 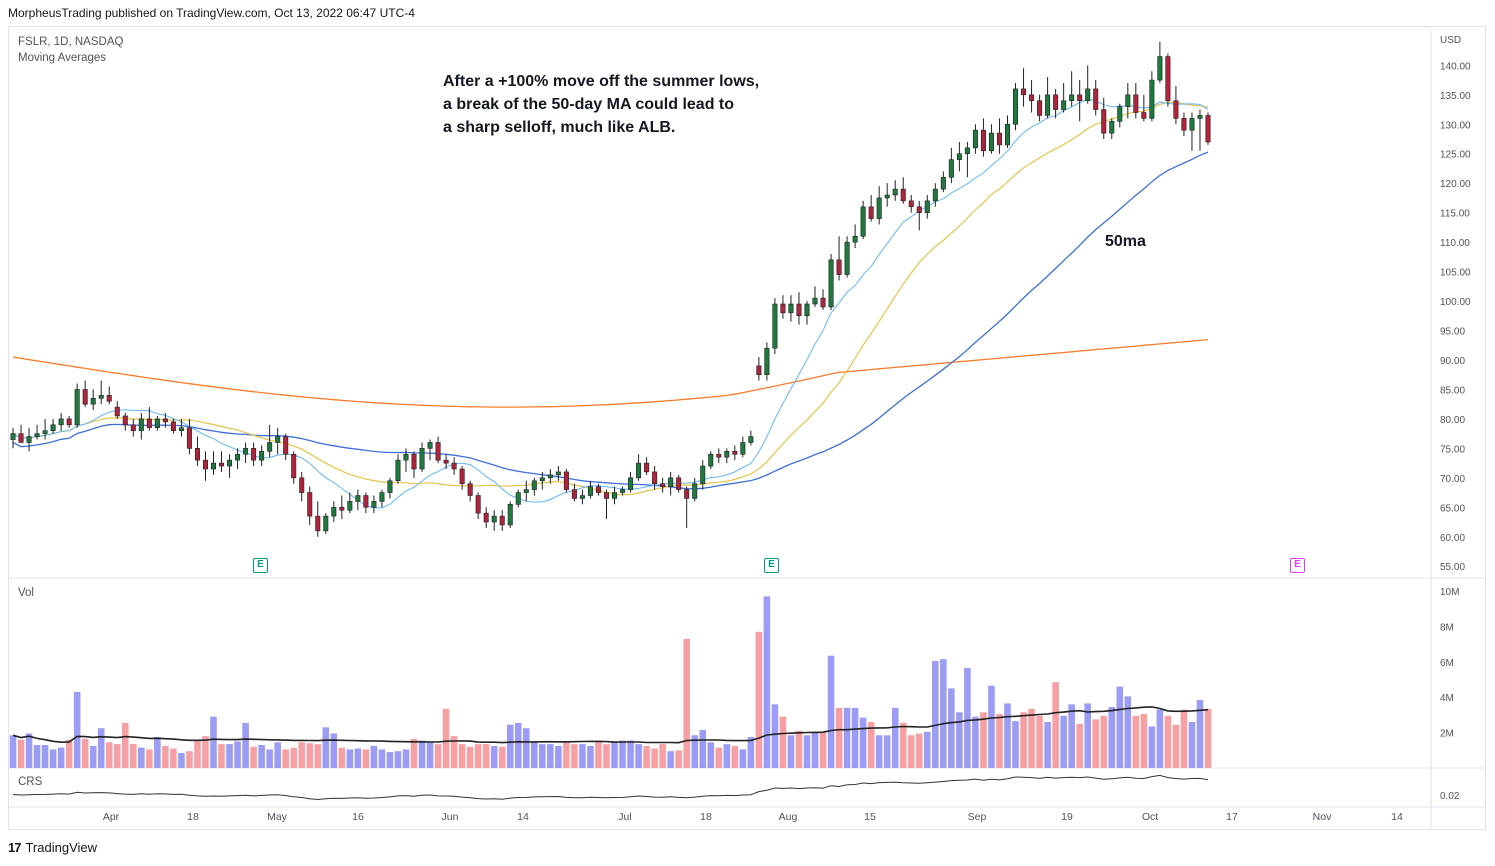 What do you see at coordinates (52, 847) in the screenshot?
I see `footer: 17 TradingView` at bounding box center [52, 847].